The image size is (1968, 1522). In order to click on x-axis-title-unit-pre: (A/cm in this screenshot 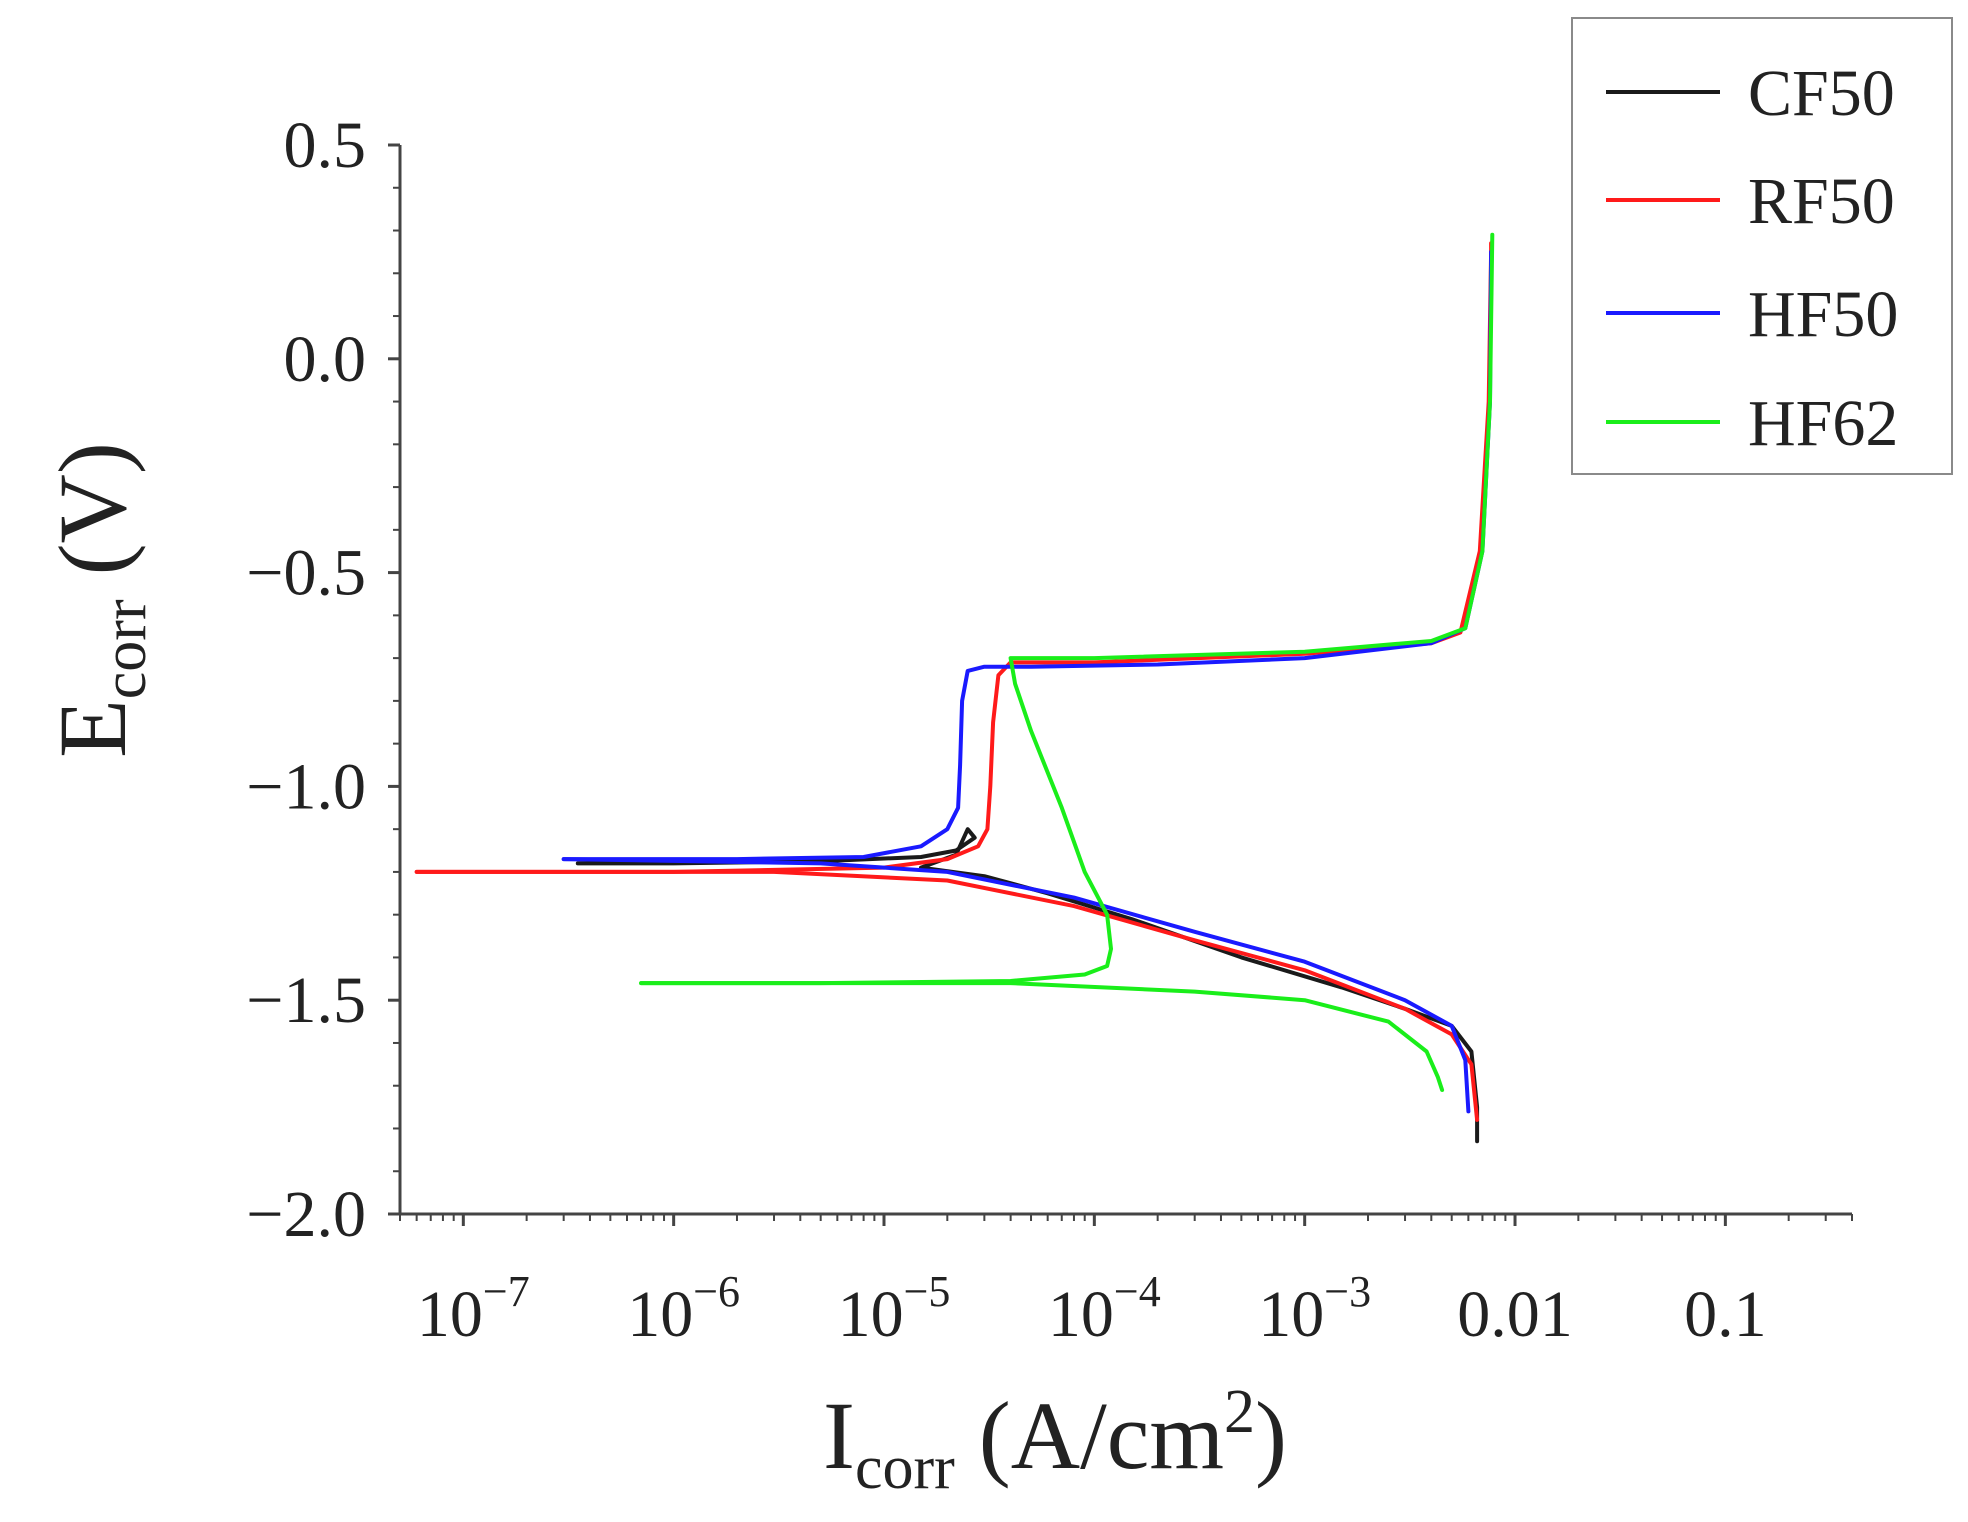, I will do `click(1089, 1435)`.